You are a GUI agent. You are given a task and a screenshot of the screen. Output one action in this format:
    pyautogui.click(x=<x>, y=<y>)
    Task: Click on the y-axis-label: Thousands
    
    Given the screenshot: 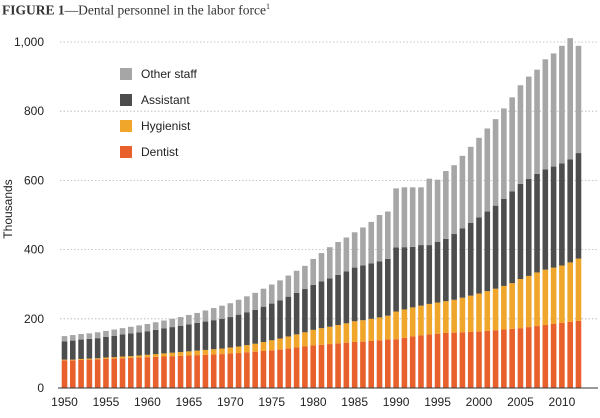 What is the action you would take?
    pyautogui.click(x=8, y=208)
    